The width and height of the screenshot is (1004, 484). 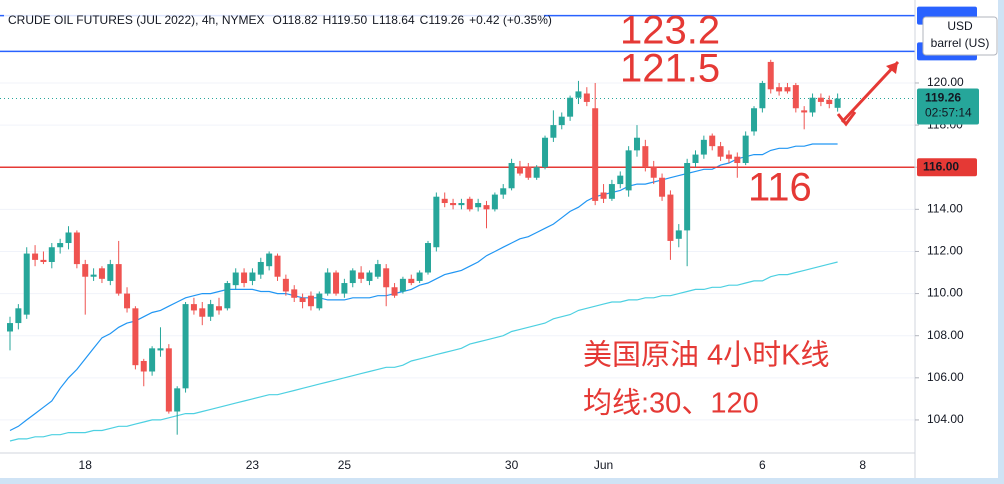 What do you see at coordinates (277, 20) in the screenshot?
I see `ohlc-label: O` at bounding box center [277, 20].